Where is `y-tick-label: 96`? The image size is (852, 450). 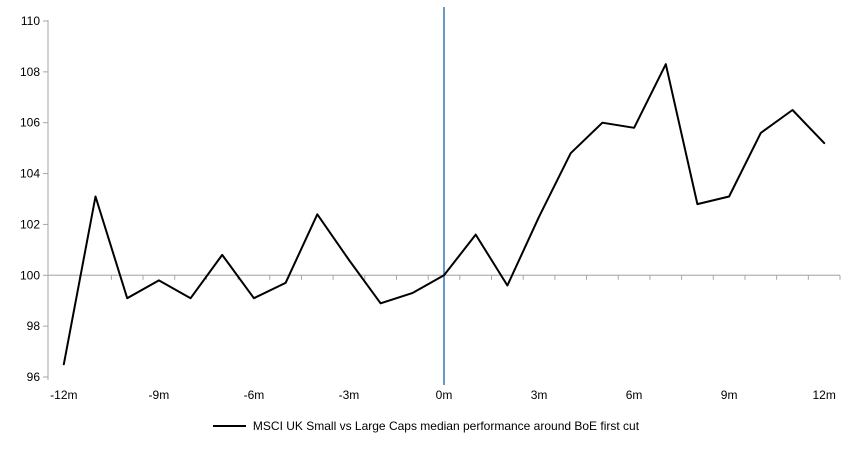
y-tick-label: 96 is located at coordinates (34, 377).